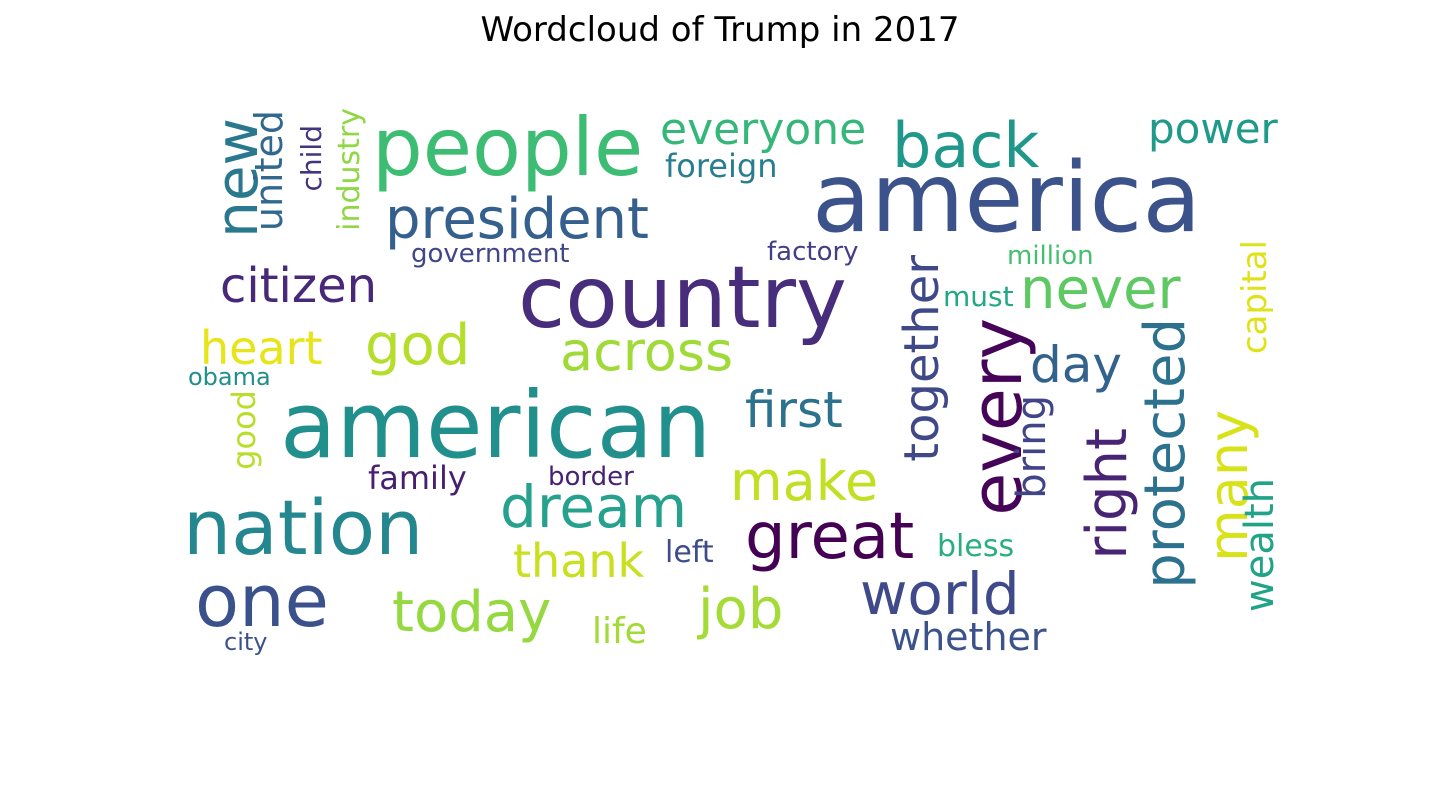  Describe the element at coordinates (472, 612) in the screenshot. I see `word-today: today` at that location.